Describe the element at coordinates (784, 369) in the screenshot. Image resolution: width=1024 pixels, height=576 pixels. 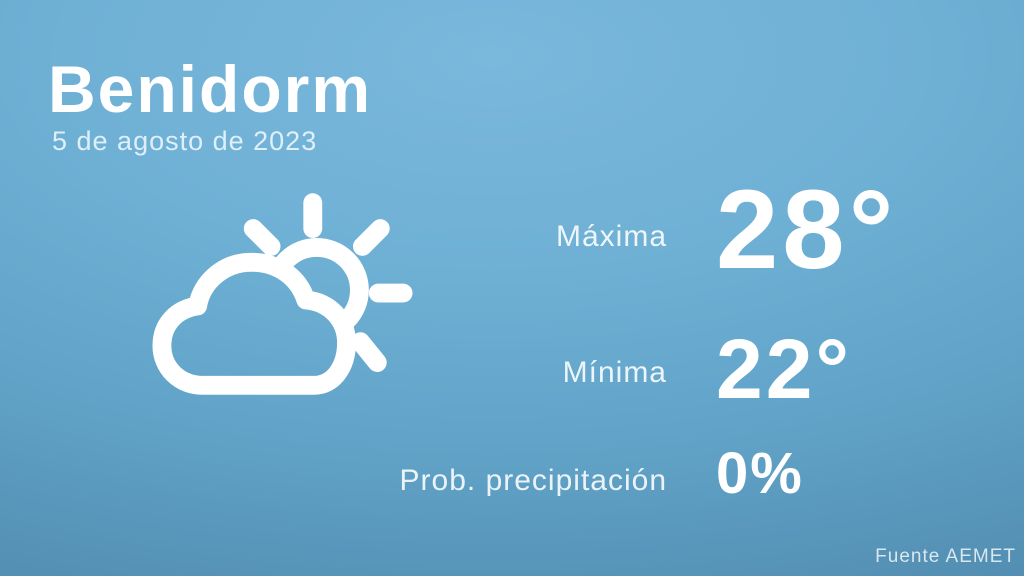
I see `min-temperature-value: 22°` at that location.